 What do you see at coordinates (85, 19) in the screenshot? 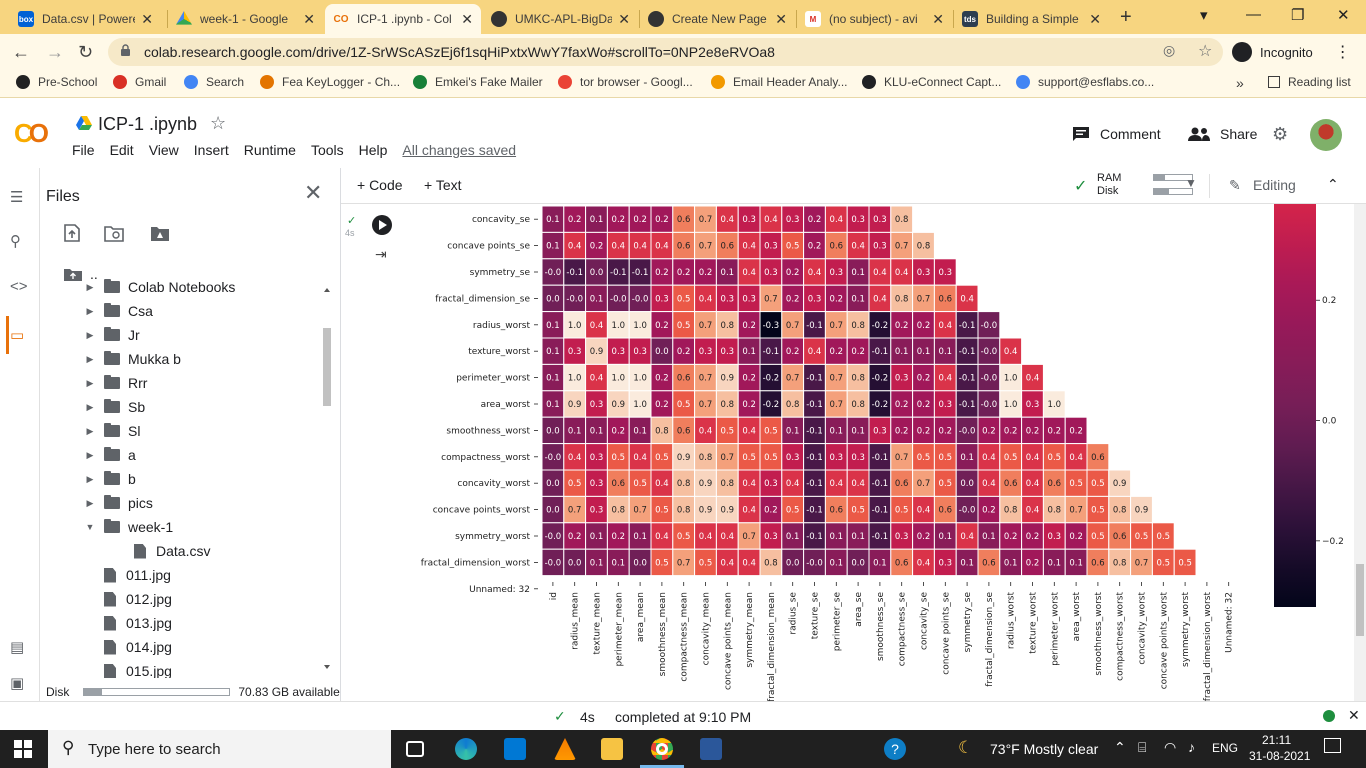
I see `browser-tab: box Data.csv | Powere ✕` at bounding box center [85, 19].